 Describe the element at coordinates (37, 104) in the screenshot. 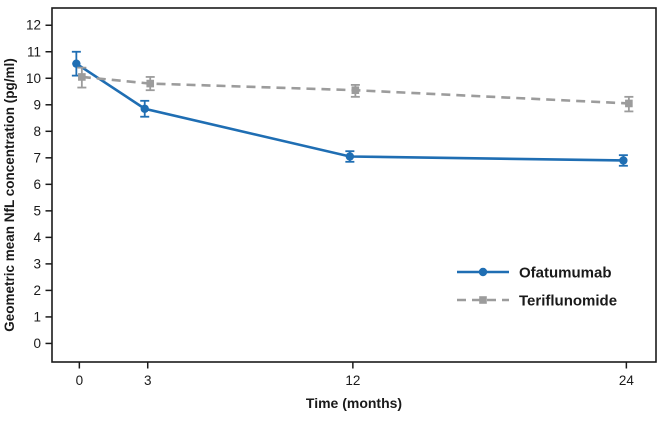

I see `y-axis-tick-label: 9` at that location.